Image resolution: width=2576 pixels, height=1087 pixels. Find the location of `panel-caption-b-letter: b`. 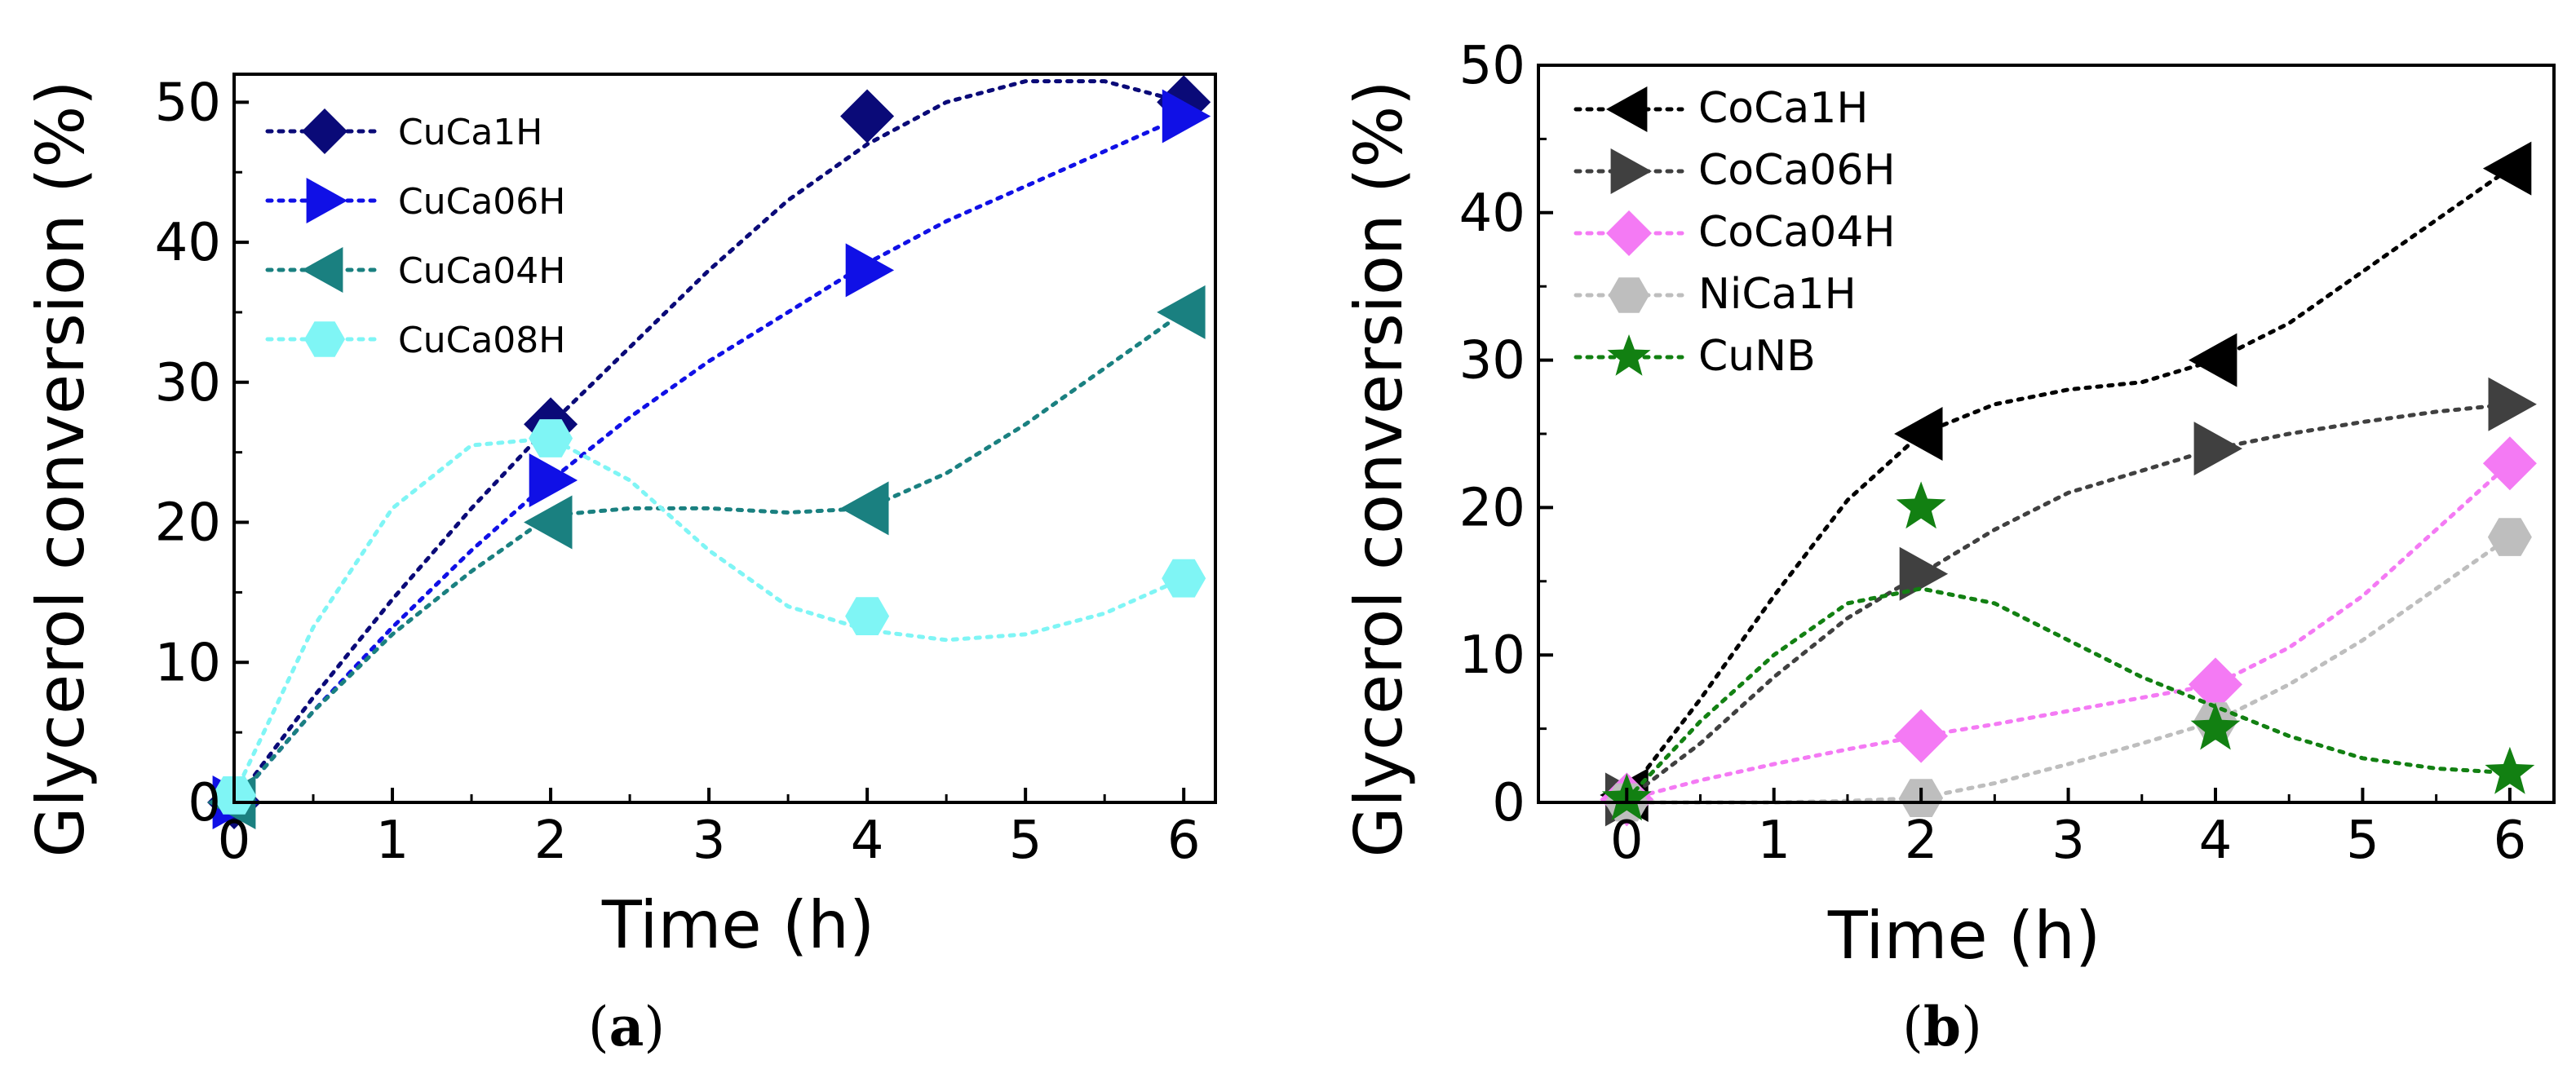

panel-caption-b-letter: b is located at coordinates (1942, 1026).